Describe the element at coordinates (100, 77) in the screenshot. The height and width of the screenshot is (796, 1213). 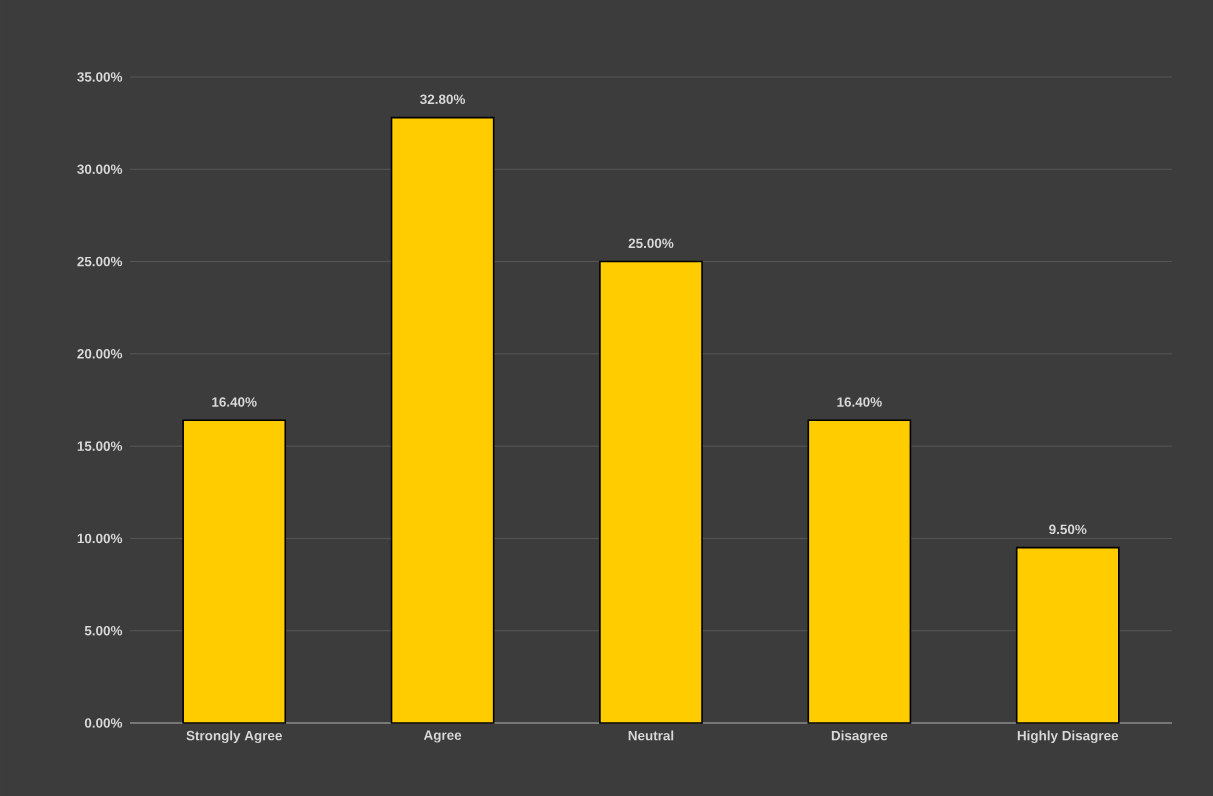
I see `y-tick-label: 35.00%` at that location.